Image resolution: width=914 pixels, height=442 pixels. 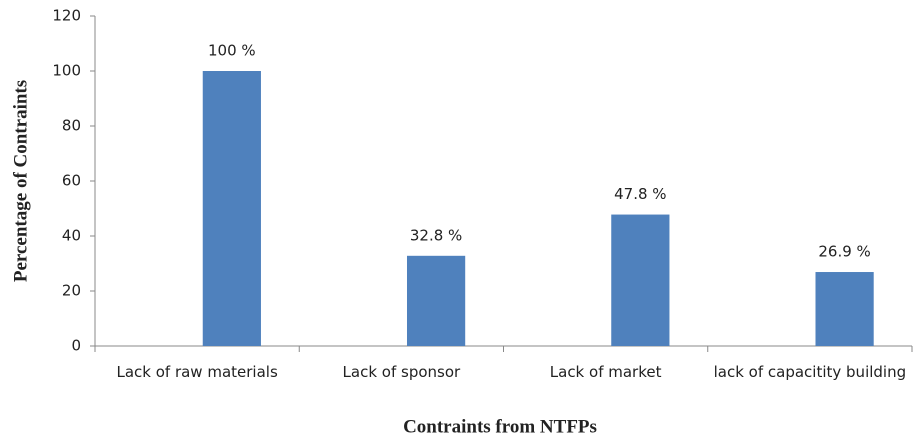 I want to click on y-tick-label: 40, so click(x=71, y=236).